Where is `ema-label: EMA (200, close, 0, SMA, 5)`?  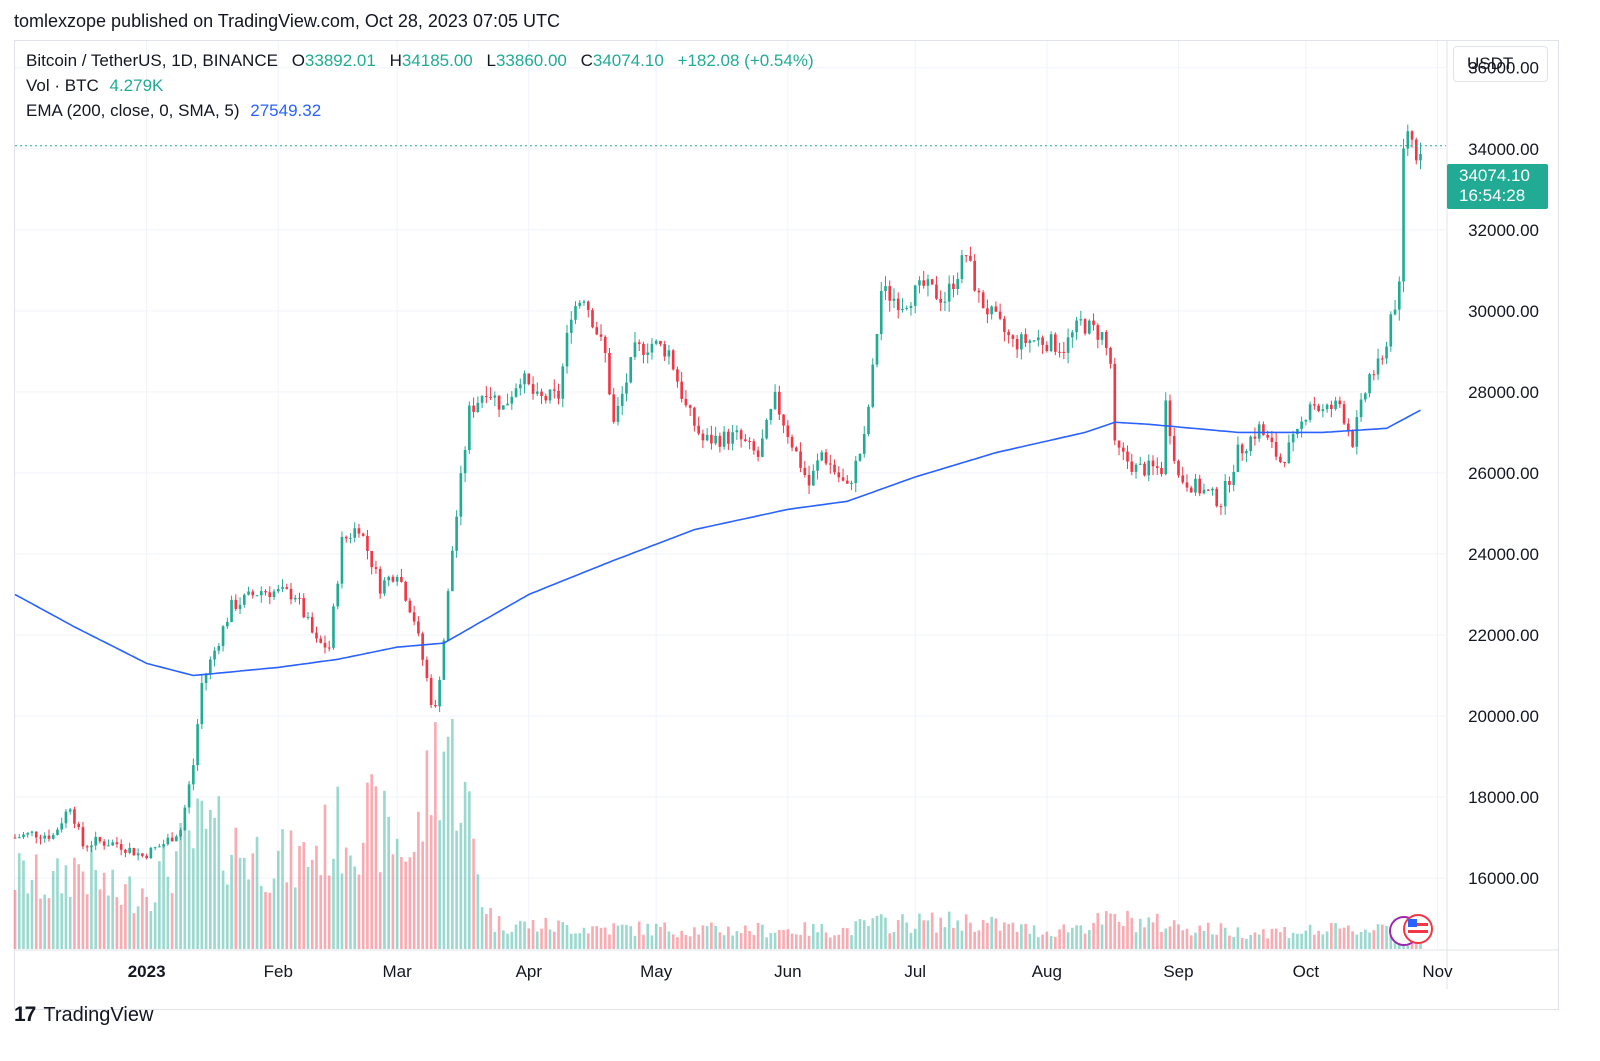 ema-label: EMA (200, close, 0, SMA, 5) is located at coordinates (133, 110).